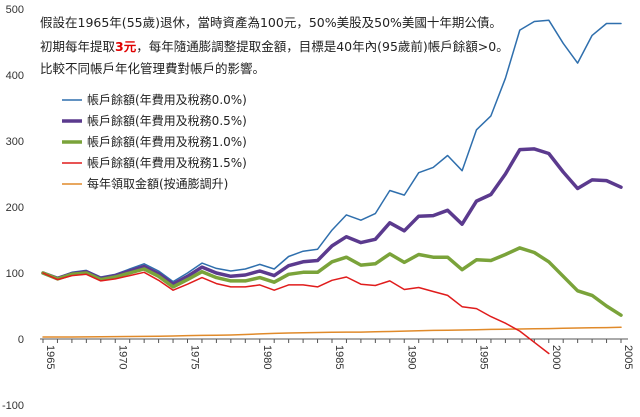 Image resolution: width=640 pixels, height=417 pixels. What do you see at coordinates (122, 357) in the screenshot?
I see `x-tick-label: 1970` at bounding box center [122, 357].